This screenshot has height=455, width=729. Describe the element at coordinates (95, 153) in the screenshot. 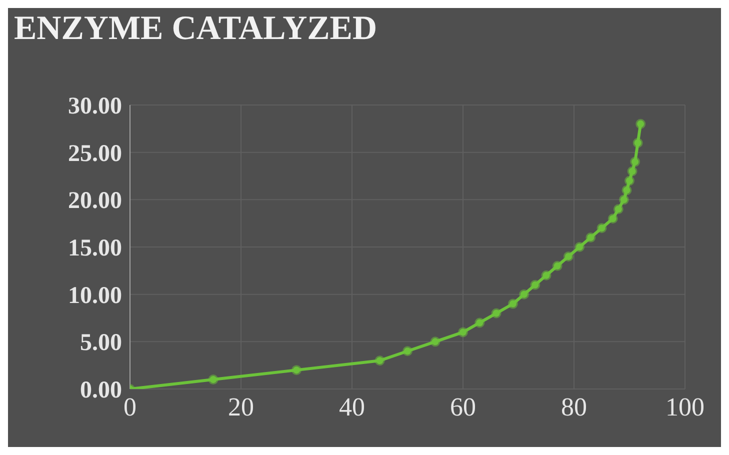

I see `y-tick-label: 25.00` at that location.